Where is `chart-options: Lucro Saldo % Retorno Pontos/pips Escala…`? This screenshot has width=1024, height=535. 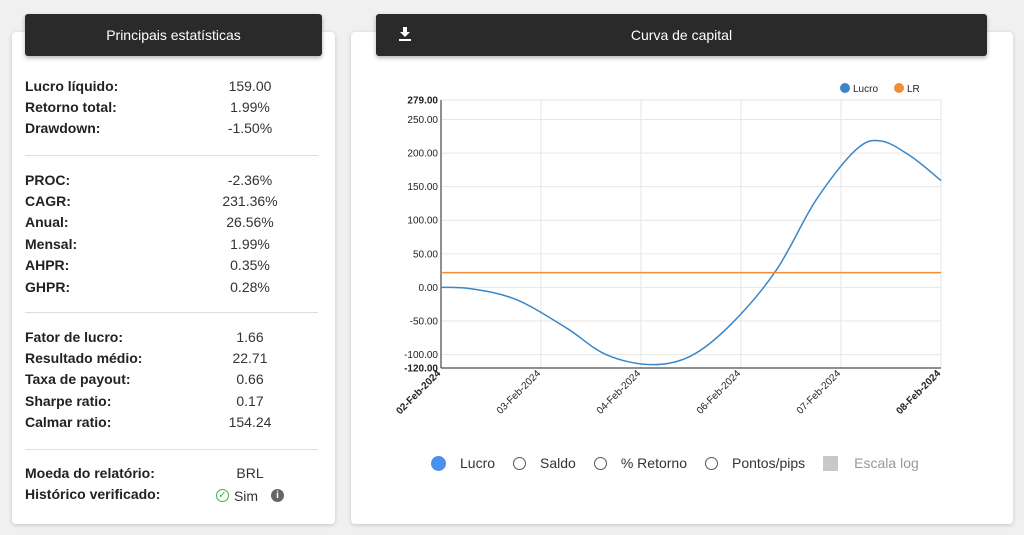 chart-options: Lucro Saldo % Retorno Pontos/pips Escala… is located at coordinates (684, 463).